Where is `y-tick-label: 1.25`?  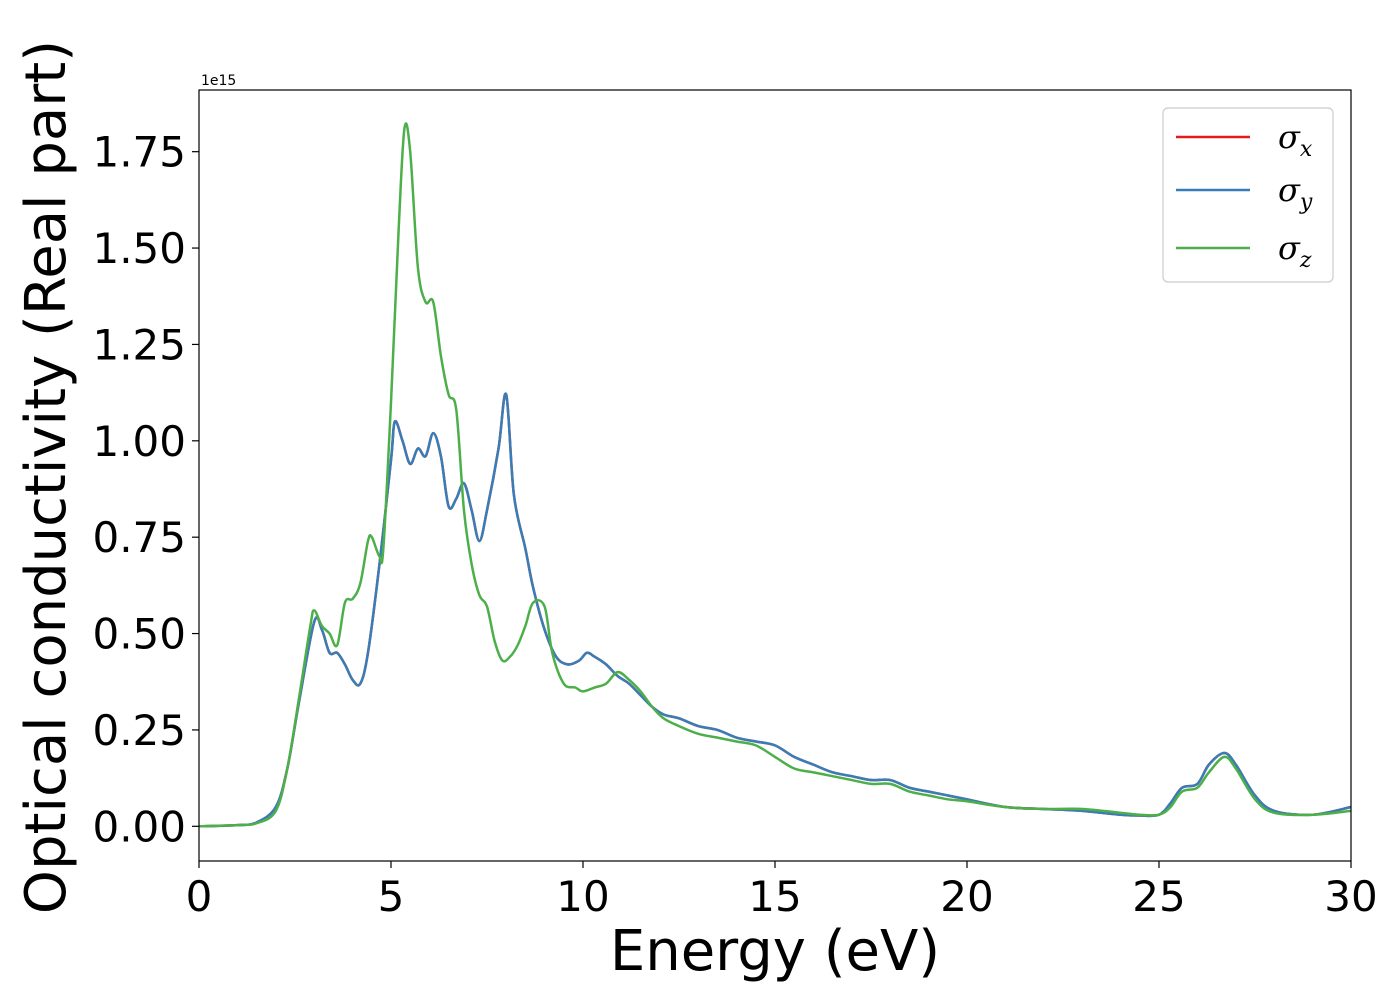
y-tick-label: 1.25 is located at coordinates (139, 344).